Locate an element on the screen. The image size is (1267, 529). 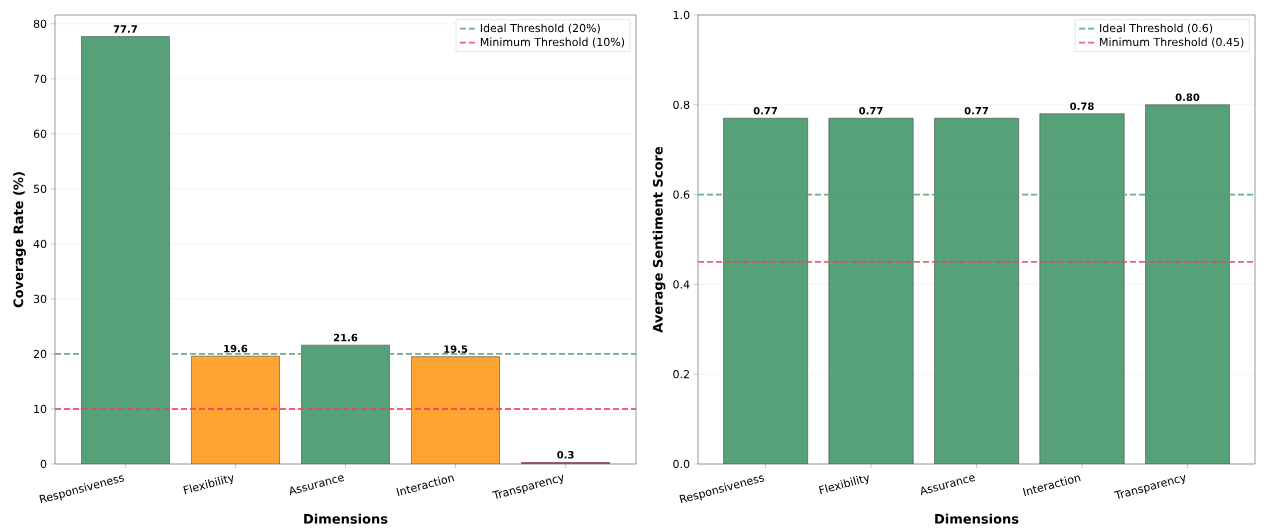
legend-label: Ideal Threshold (20%) is located at coordinates (540, 28).